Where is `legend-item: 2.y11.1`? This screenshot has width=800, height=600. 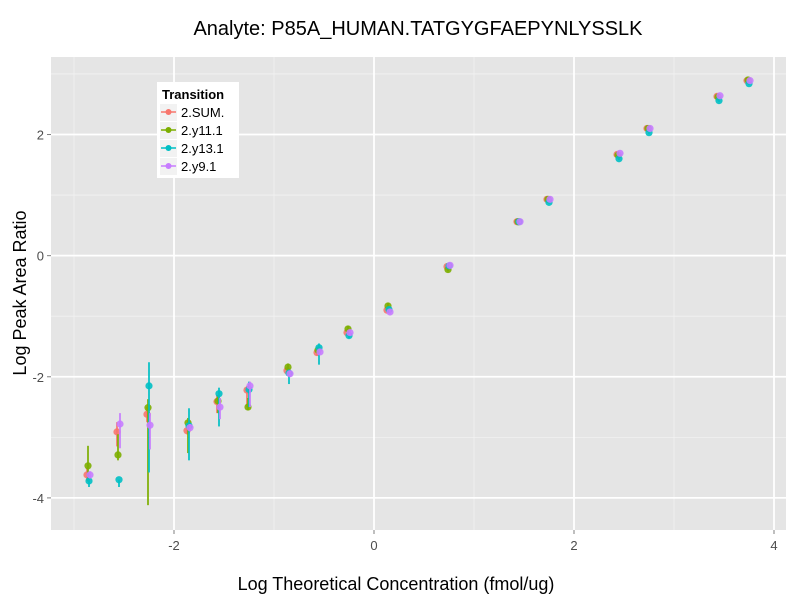
legend-item: 2.y11.1 is located at coordinates (191, 130).